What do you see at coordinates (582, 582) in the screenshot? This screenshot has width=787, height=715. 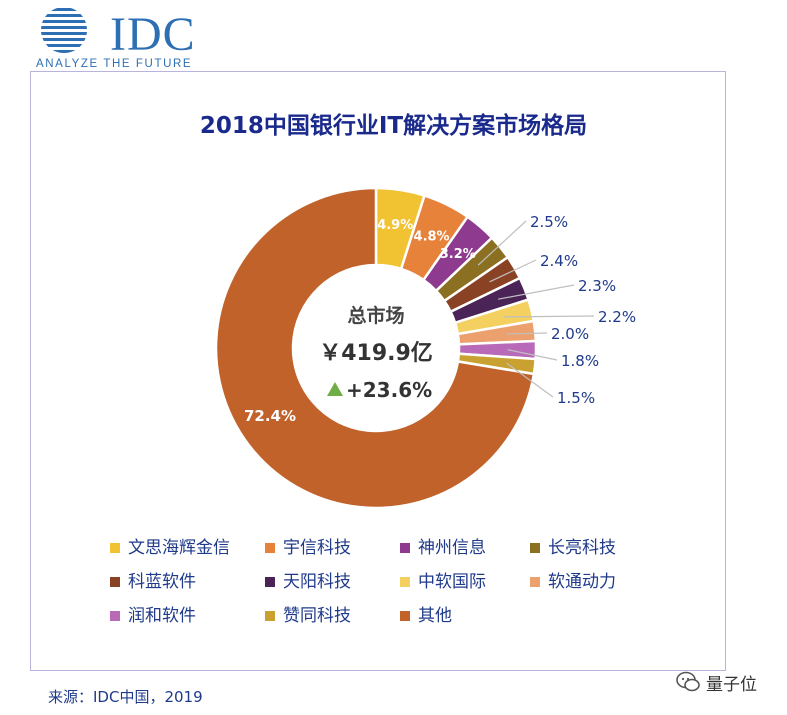 I see `legend-label: 软通动力` at bounding box center [582, 582].